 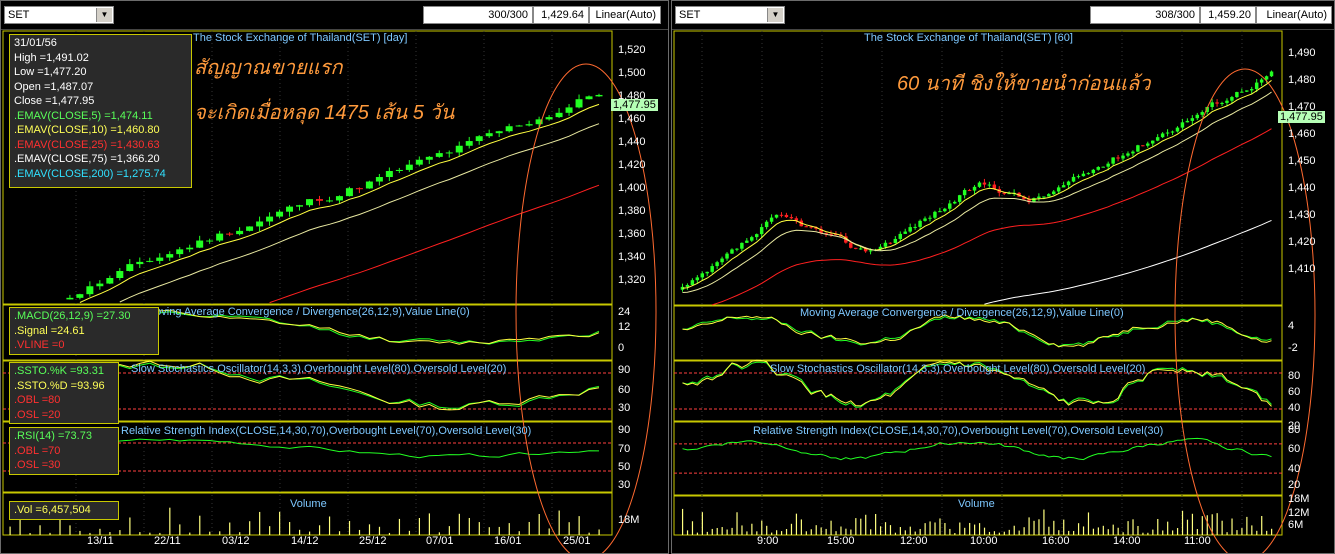 I want to click on stoch-d: .SSTO.%D =93.96, so click(x=59, y=385).